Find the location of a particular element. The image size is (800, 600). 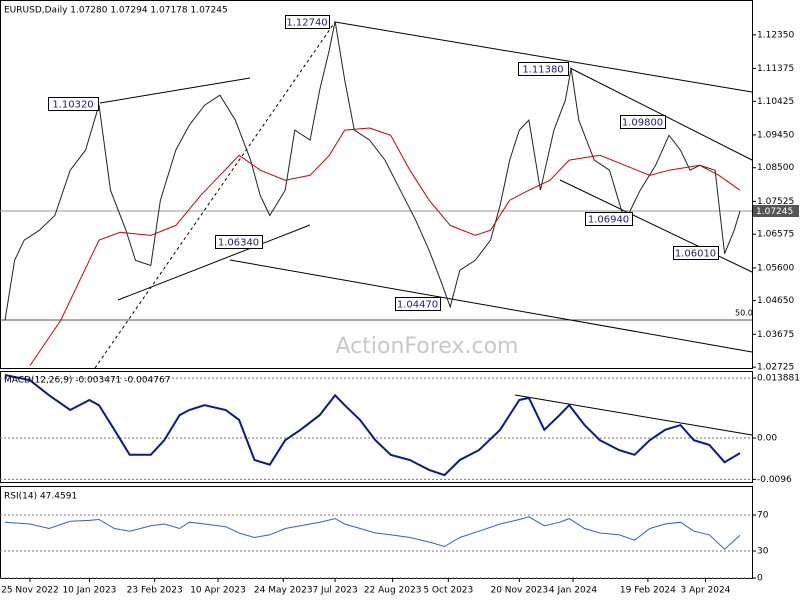

x-tick-label: 20 Nov 2023 is located at coordinates (519, 591).